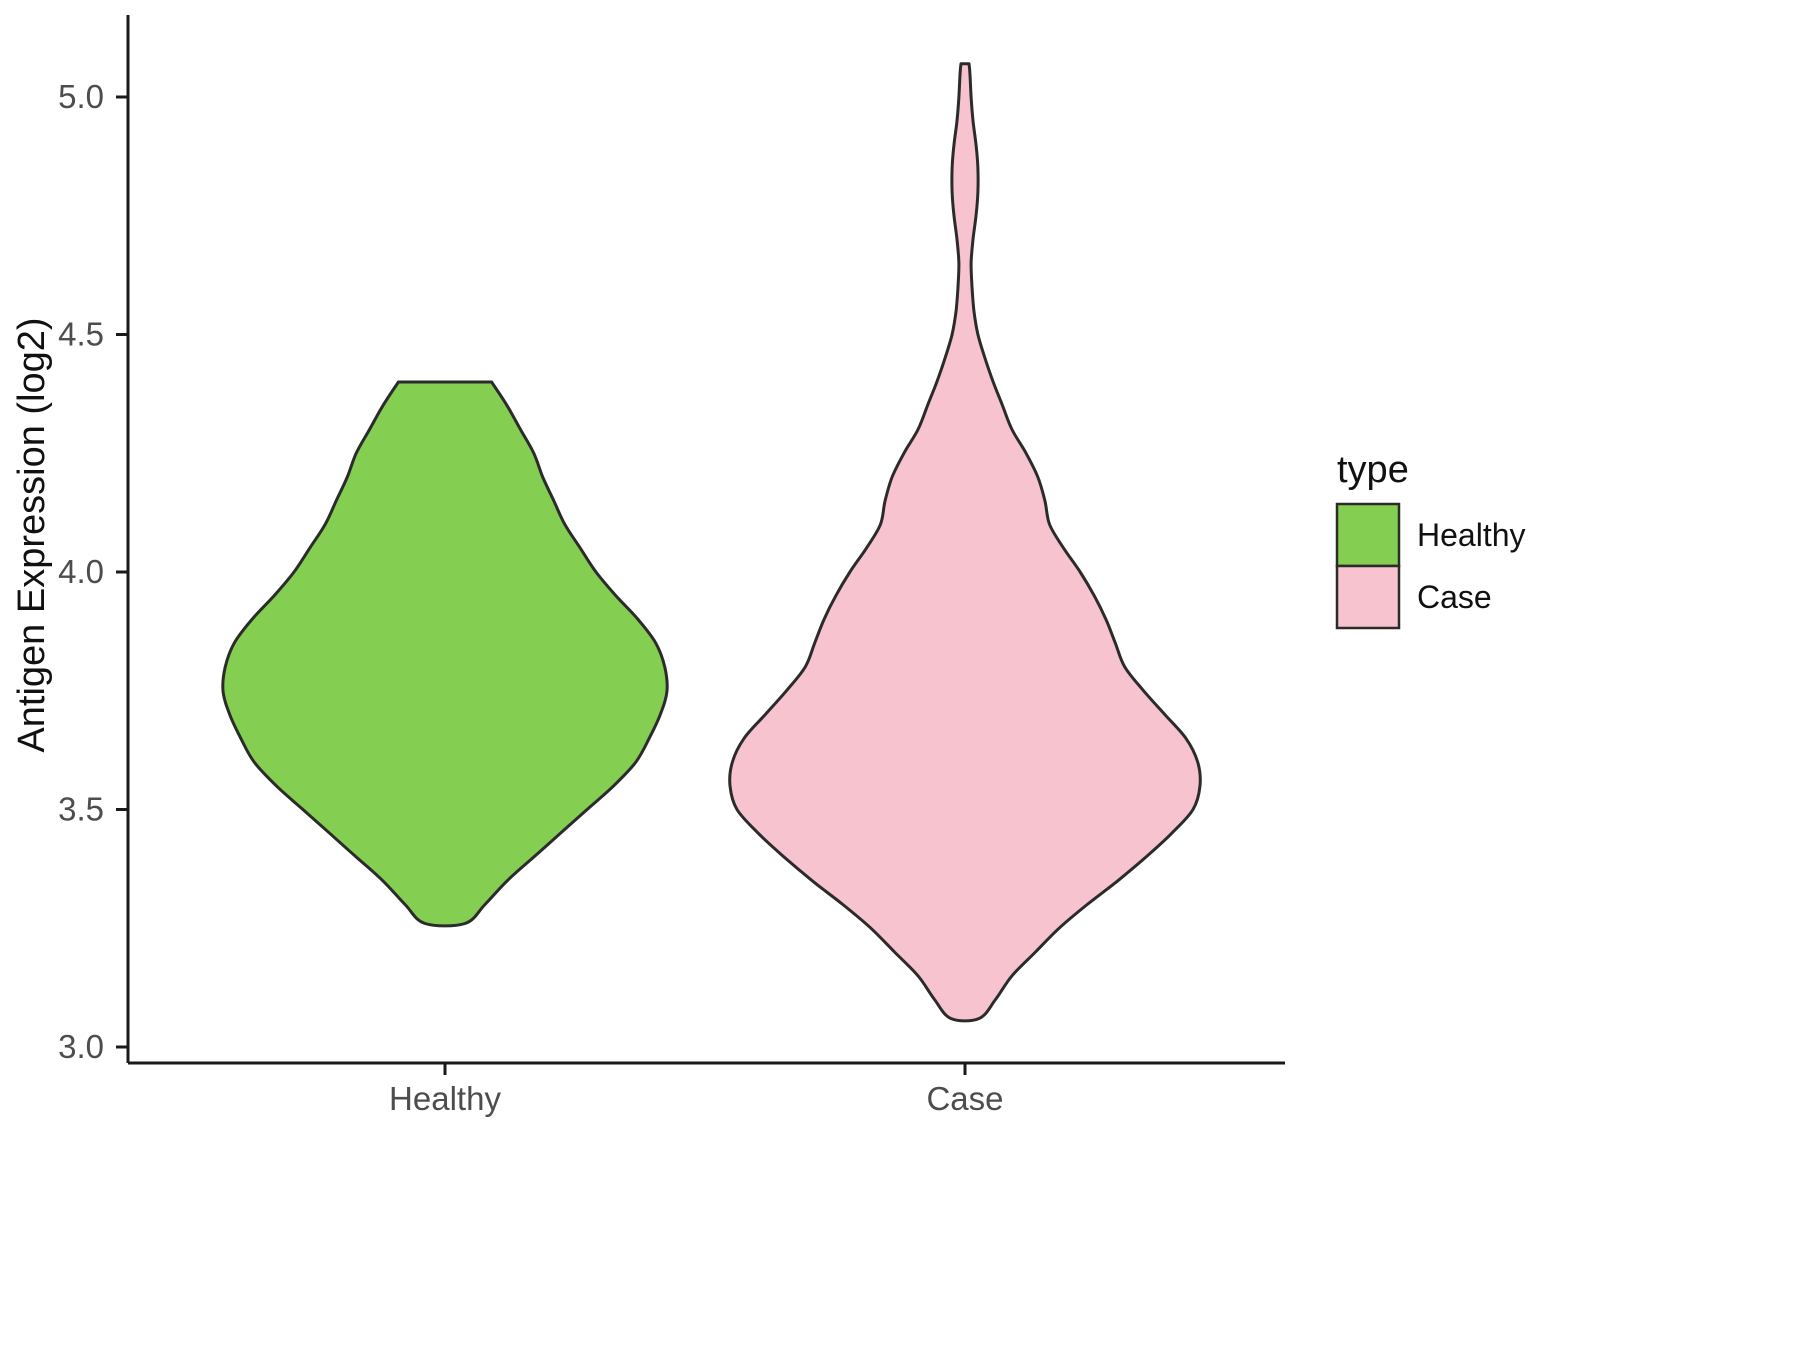 The image size is (1800, 1350). I want to click on x-label-healthy: Healthy, so click(445, 1098).